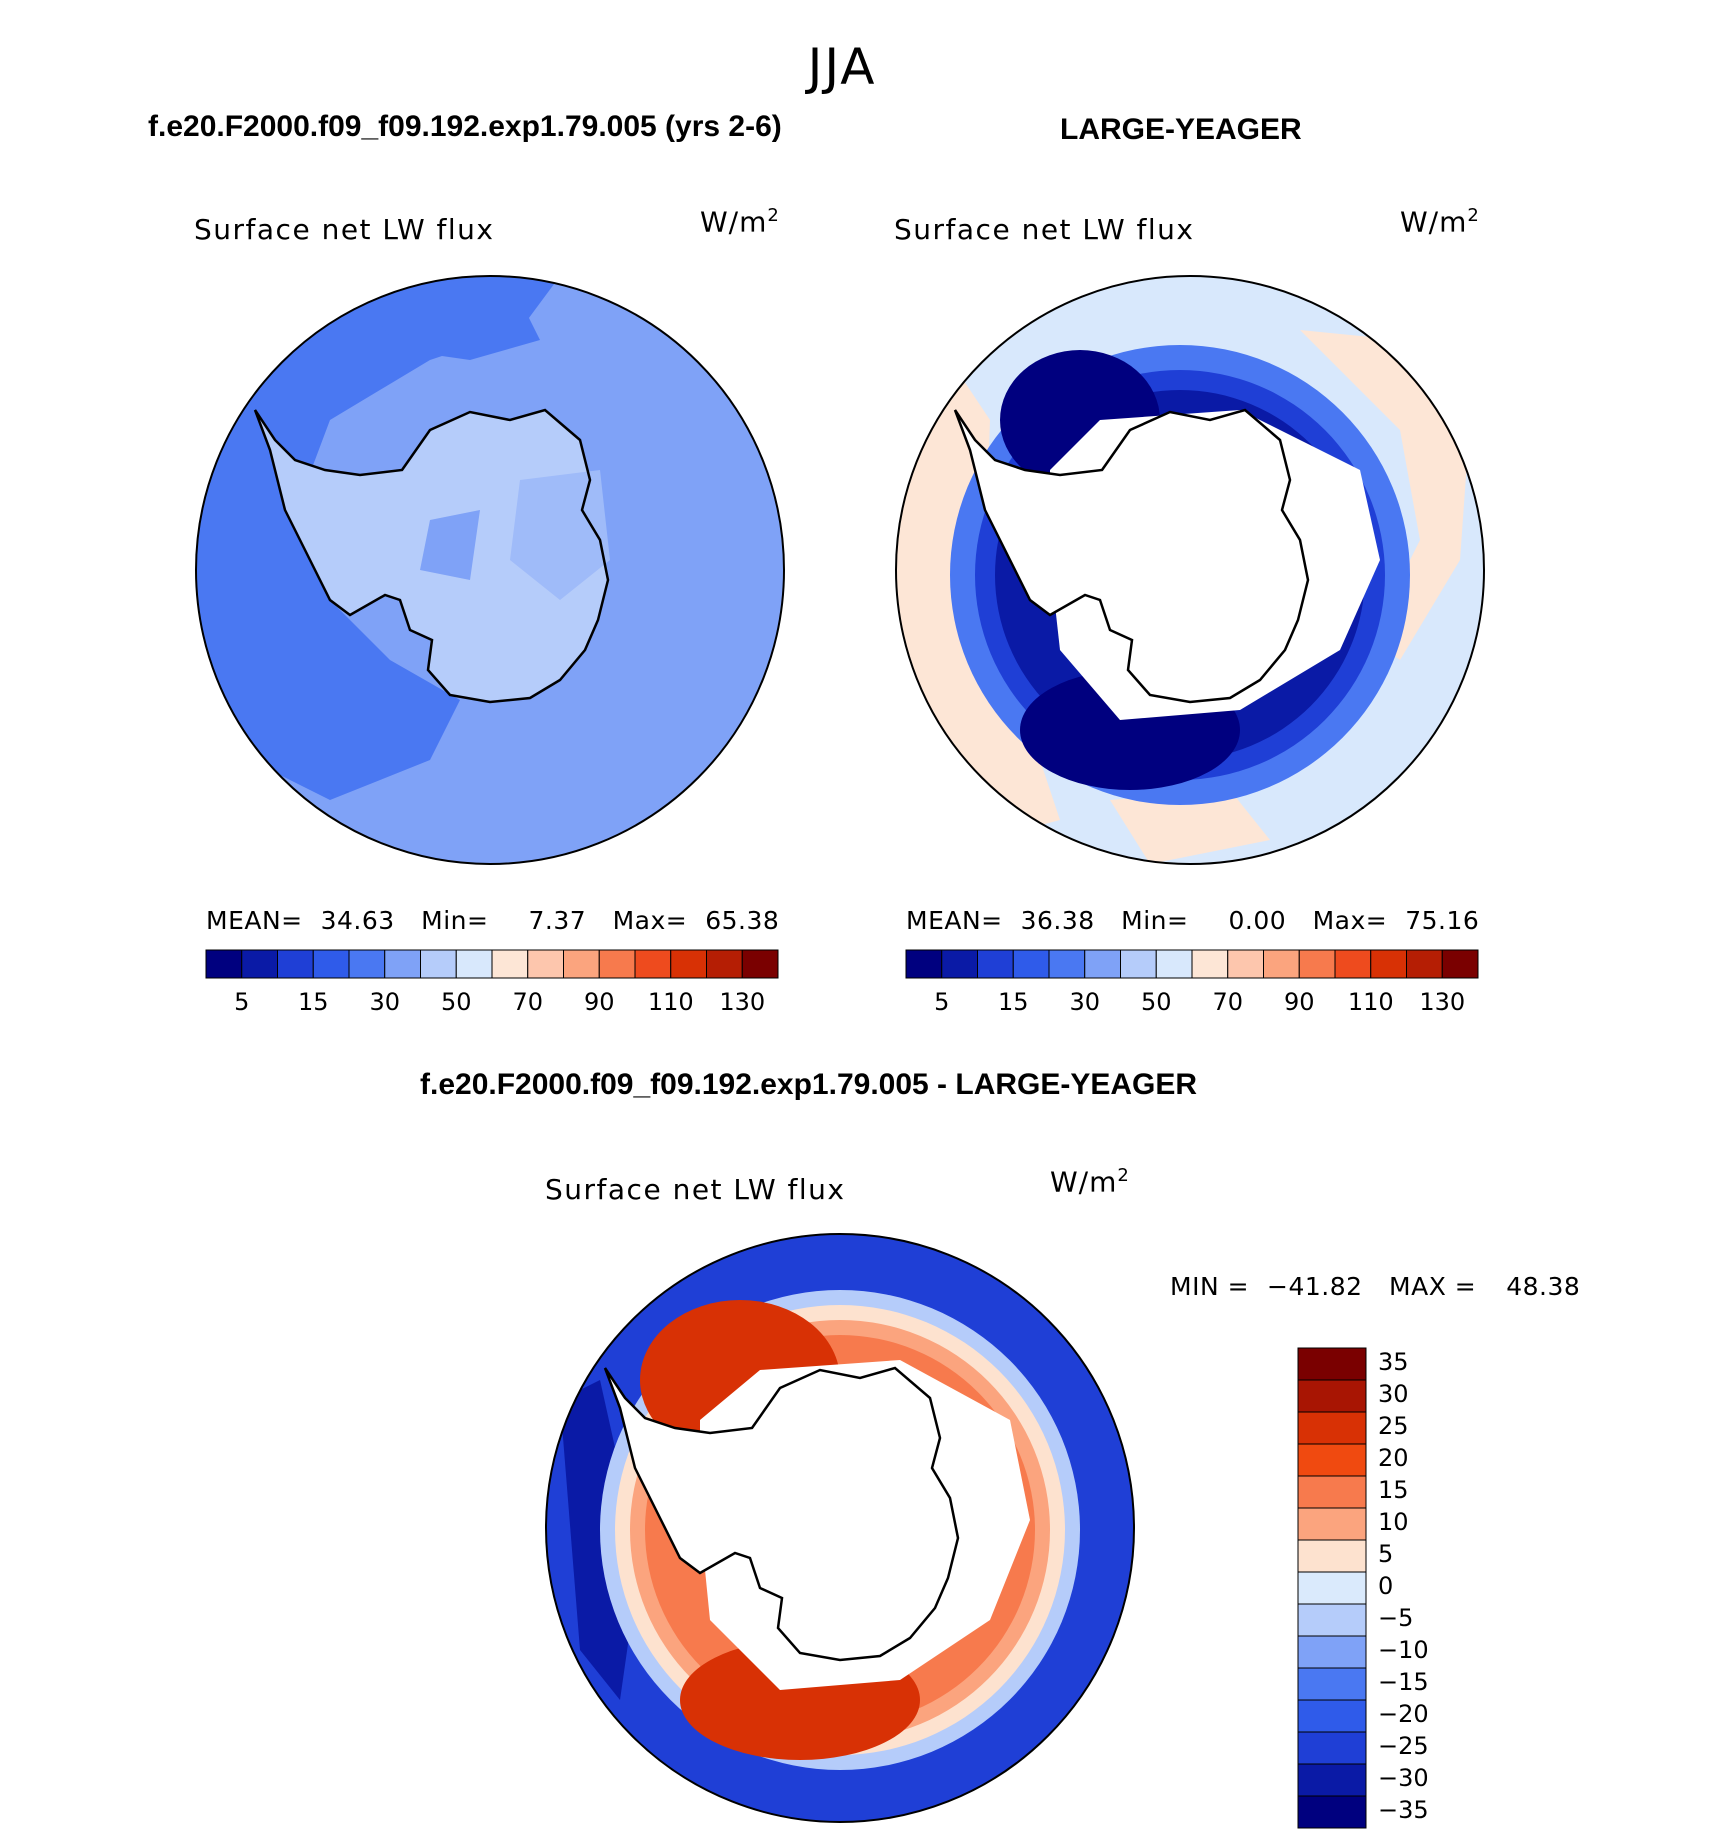 The height and width of the screenshot is (1840, 1710). What do you see at coordinates (1085, 1002) in the screenshot?
I see `panel2-colorbar-tick-label: 30` at bounding box center [1085, 1002].